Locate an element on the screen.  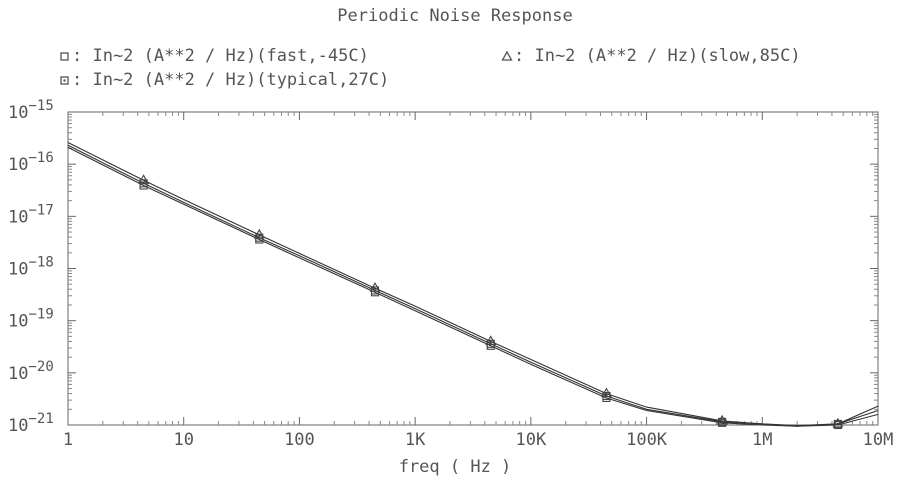
legend-entry-fast: : In~2 (A**2 / Hz)(fast,-45C) is located at coordinates (213, 56).